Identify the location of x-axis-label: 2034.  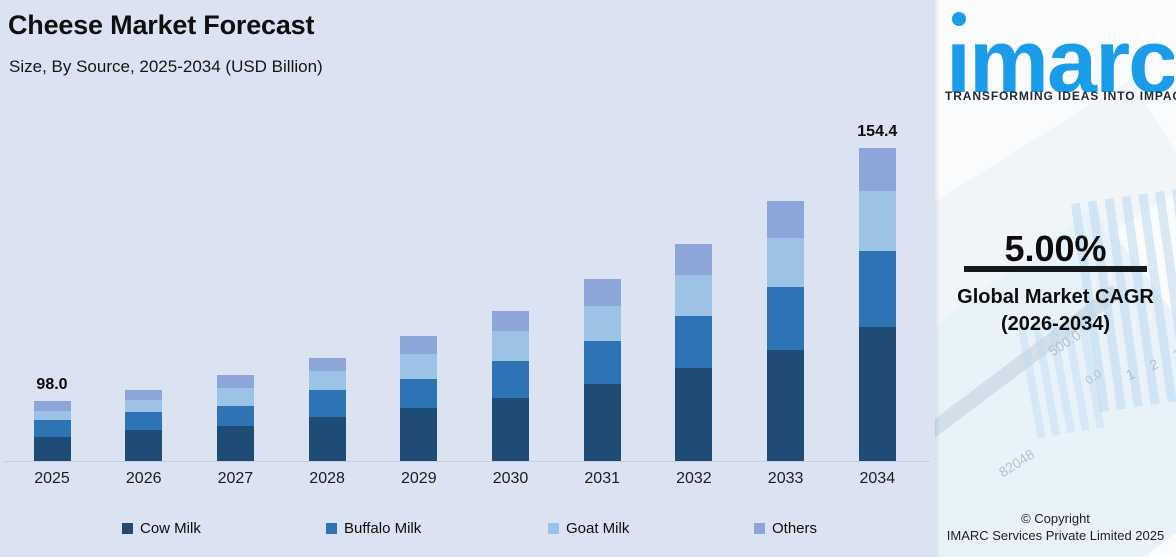
(877, 478).